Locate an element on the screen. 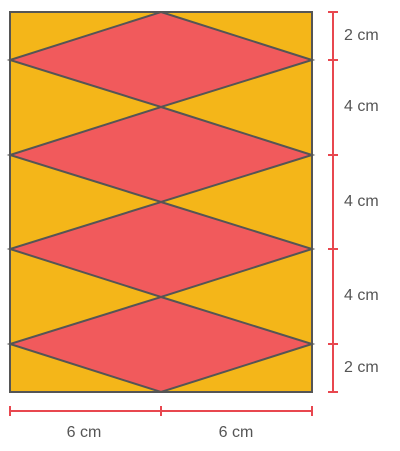 The height and width of the screenshot is (451, 400). horizontal-label-2: 6 cm is located at coordinates (236, 432).